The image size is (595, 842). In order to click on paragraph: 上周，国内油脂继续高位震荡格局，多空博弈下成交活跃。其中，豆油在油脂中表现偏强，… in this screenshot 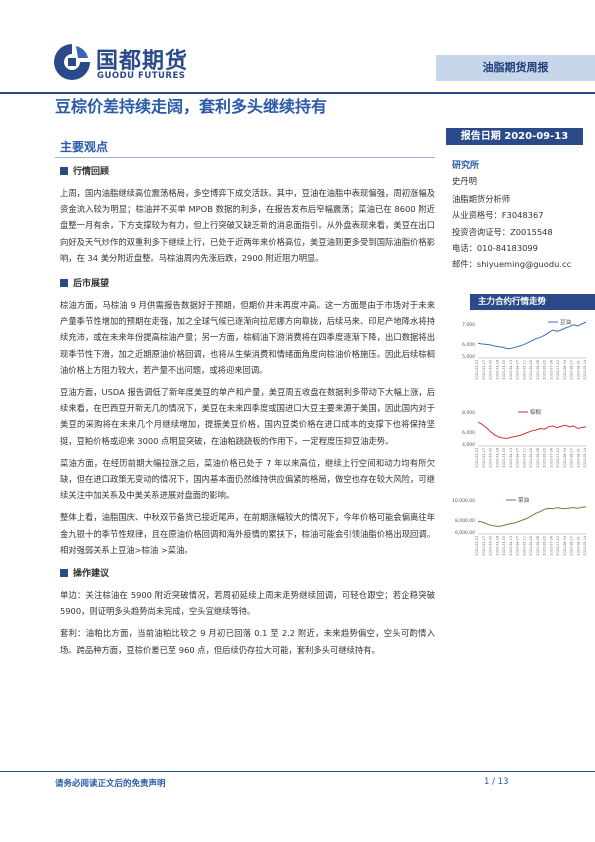, I will do `click(247, 225)`.